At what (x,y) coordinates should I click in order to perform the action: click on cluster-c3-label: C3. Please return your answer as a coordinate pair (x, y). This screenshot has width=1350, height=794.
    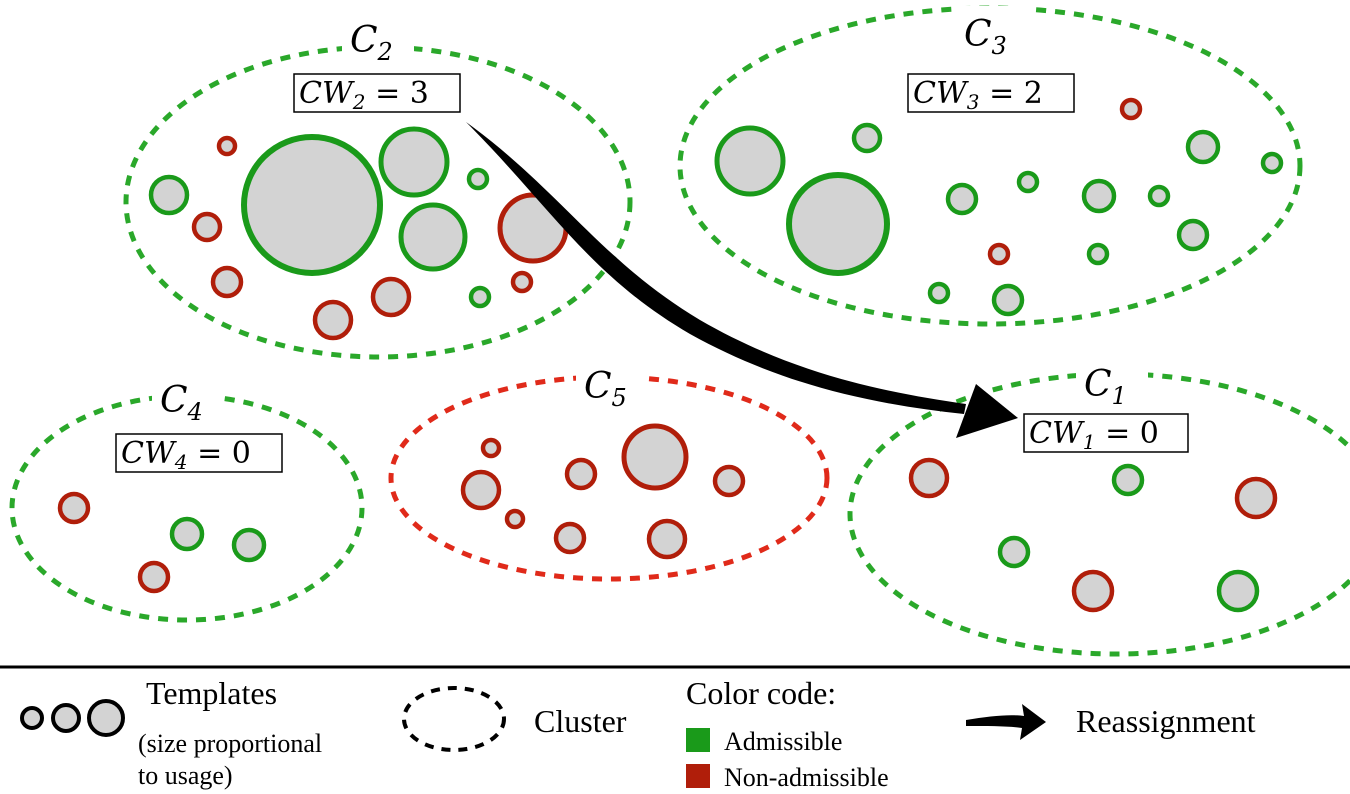
    Looking at the image, I should click on (985, 37).